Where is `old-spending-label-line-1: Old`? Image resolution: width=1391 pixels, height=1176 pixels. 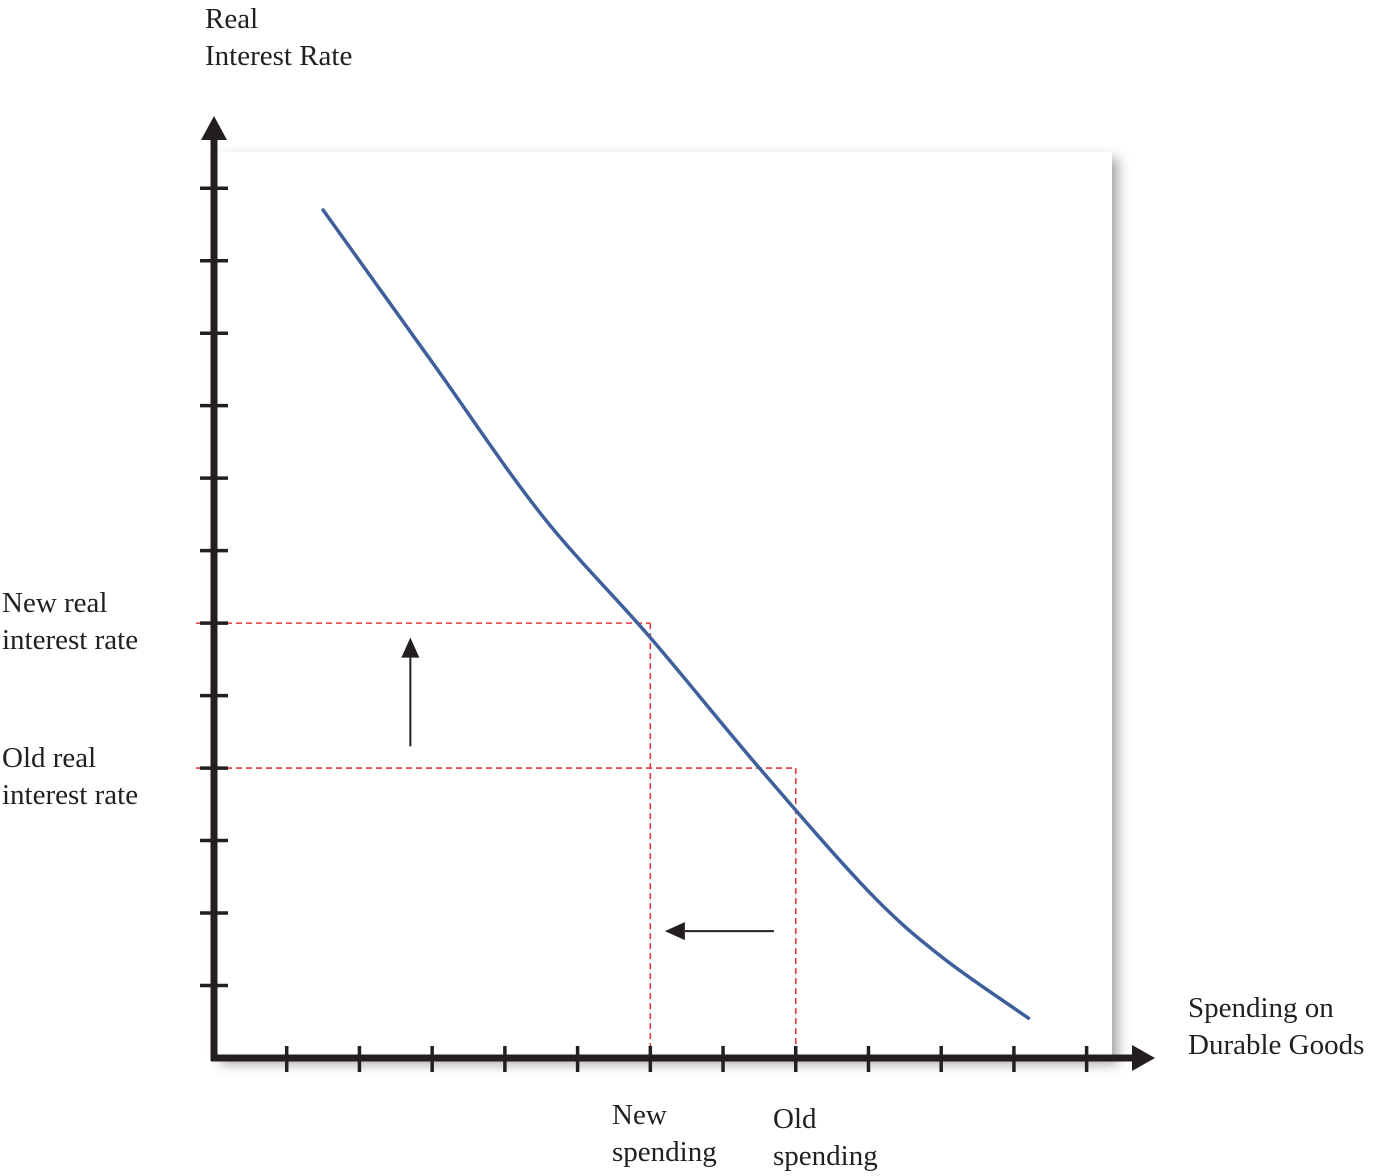
old-spending-label-line-1: Old is located at coordinates (795, 1119).